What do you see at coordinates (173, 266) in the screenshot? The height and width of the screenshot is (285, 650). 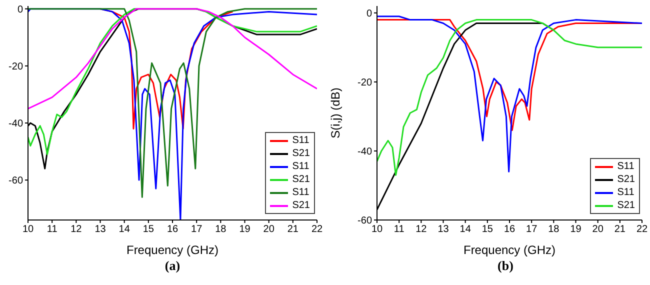 I see `text: (a)` at bounding box center [173, 266].